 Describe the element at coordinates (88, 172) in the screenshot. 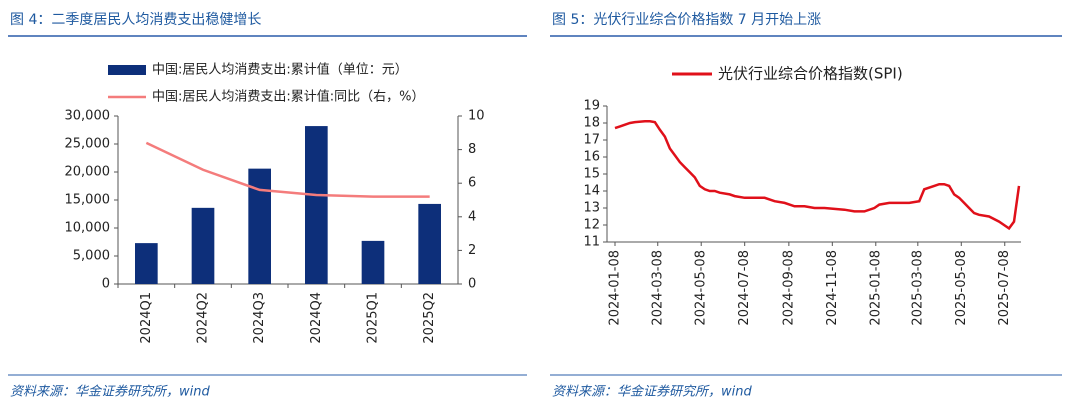

I see `y-tick-label: 20,000` at that location.